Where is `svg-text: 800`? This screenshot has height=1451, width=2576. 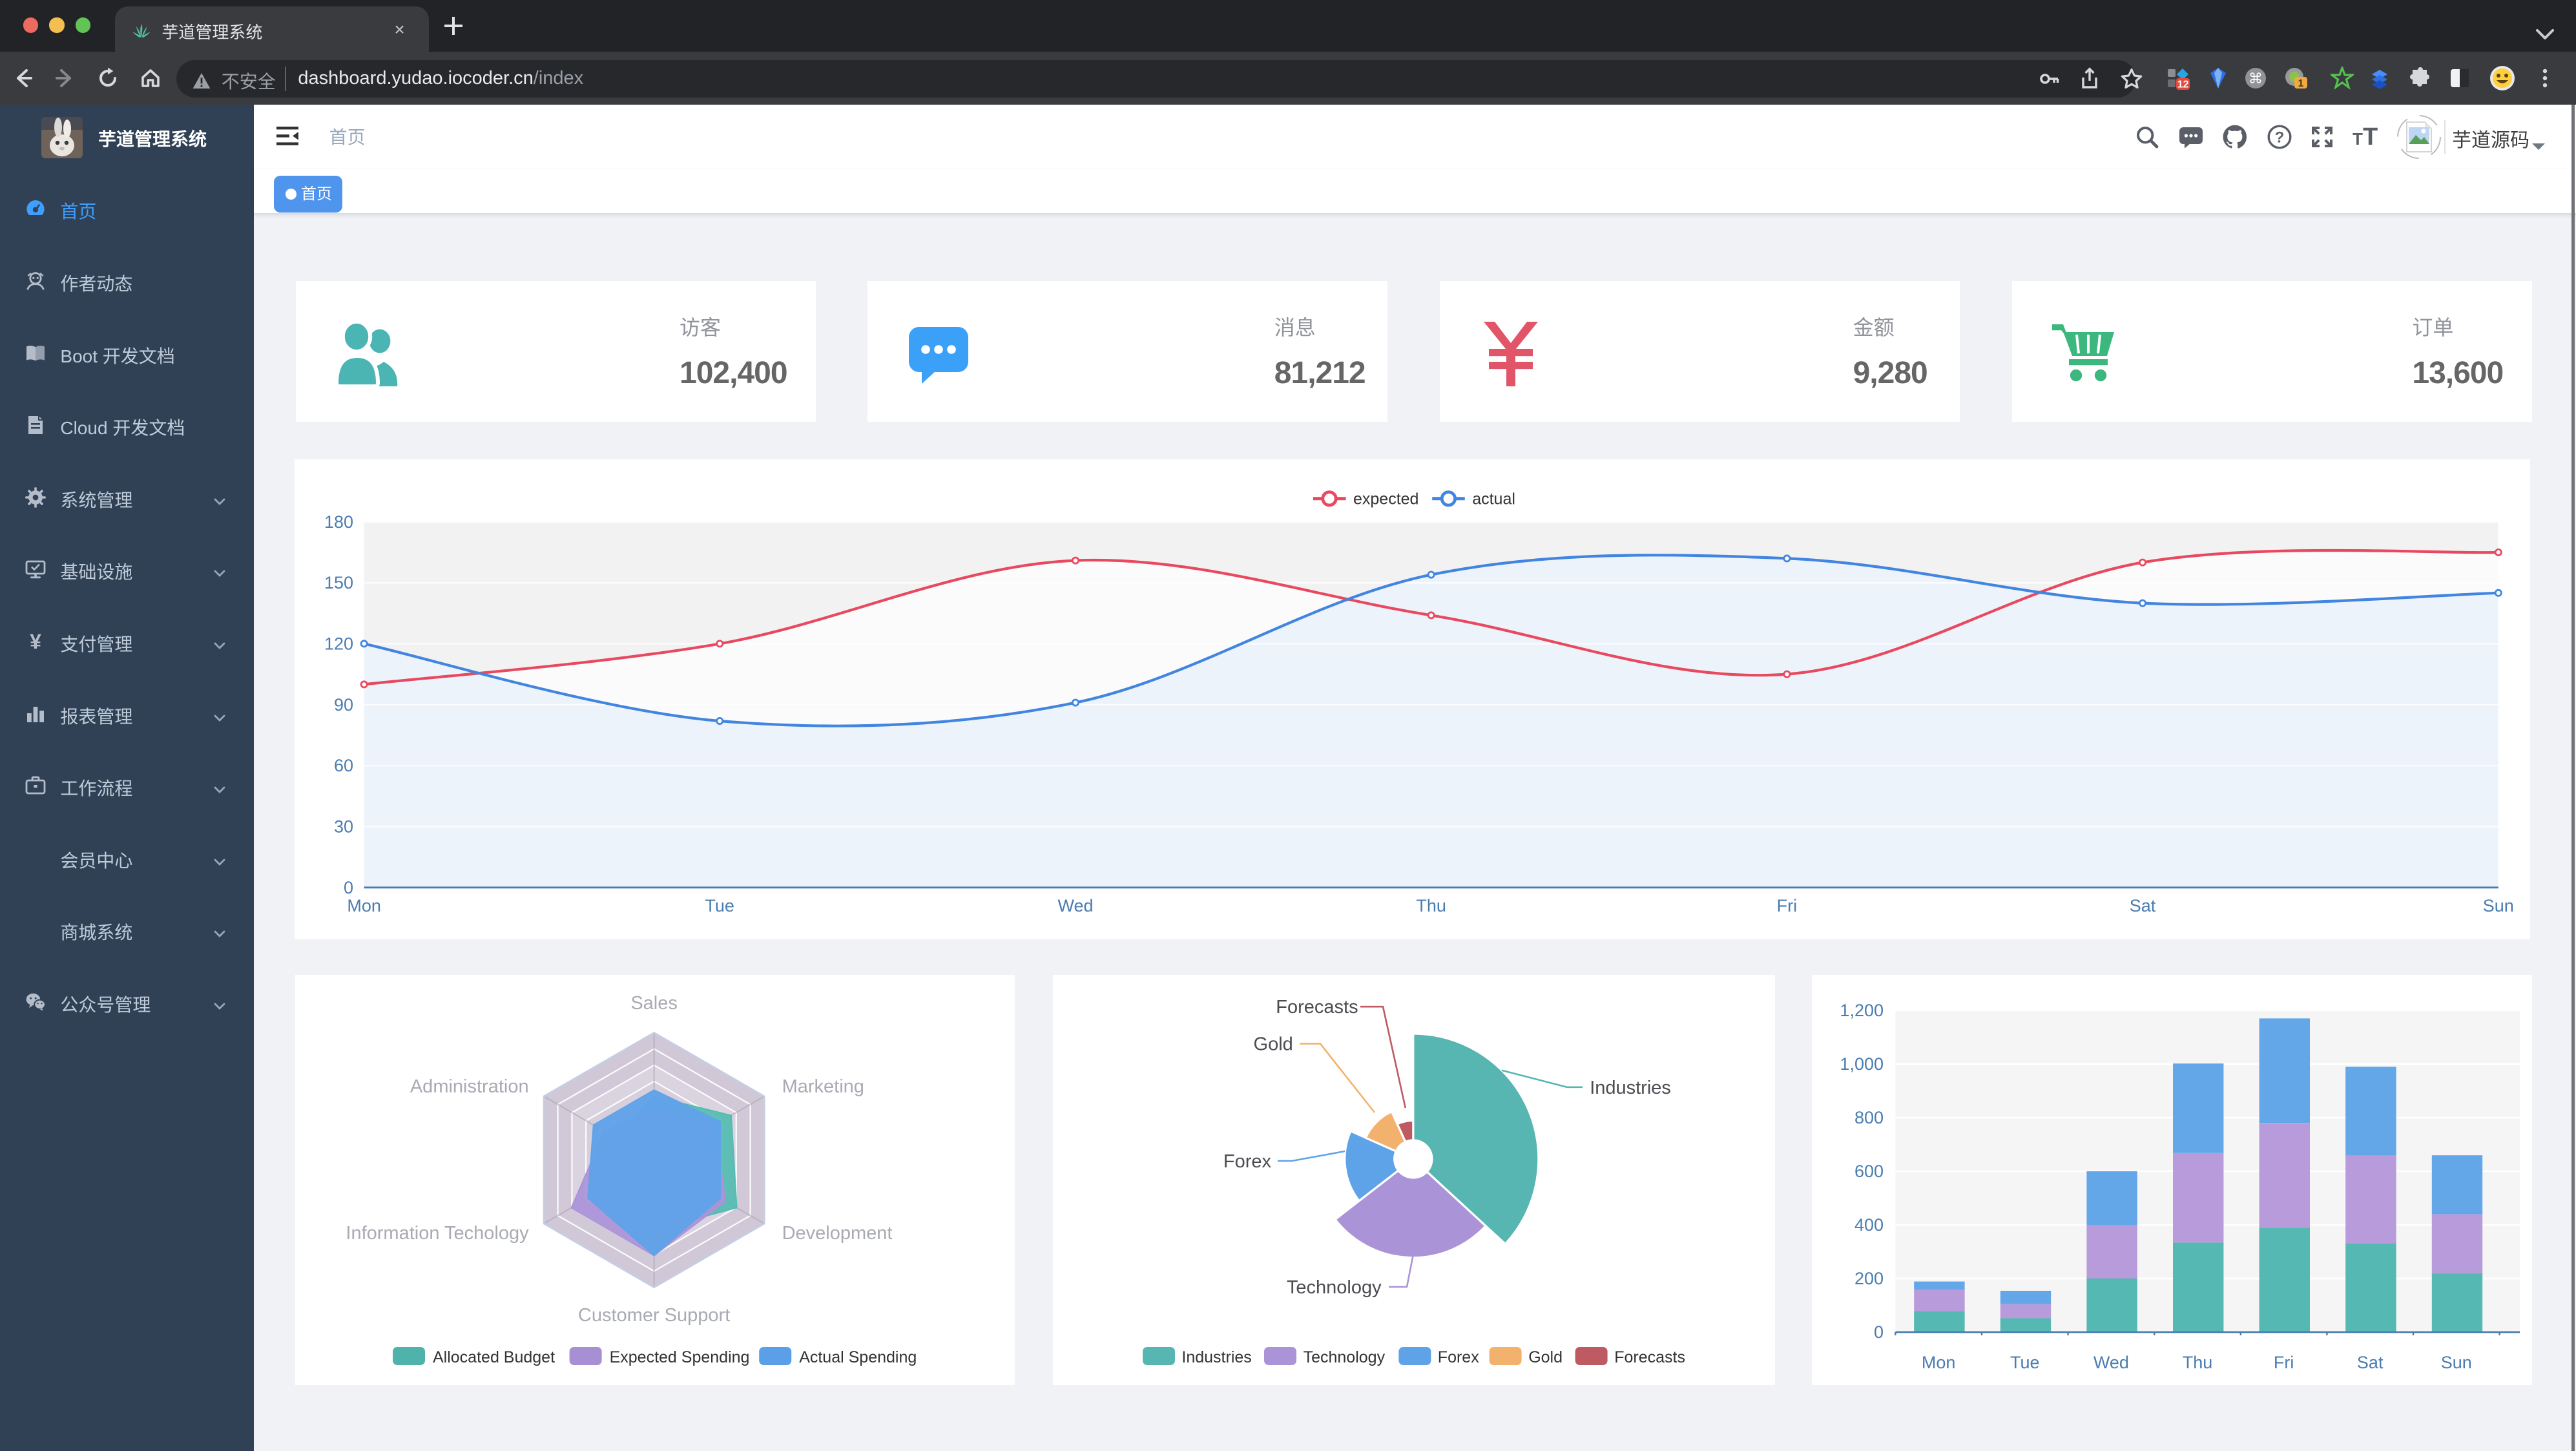
svg-text: 800 is located at coordinates (1869, 1117).